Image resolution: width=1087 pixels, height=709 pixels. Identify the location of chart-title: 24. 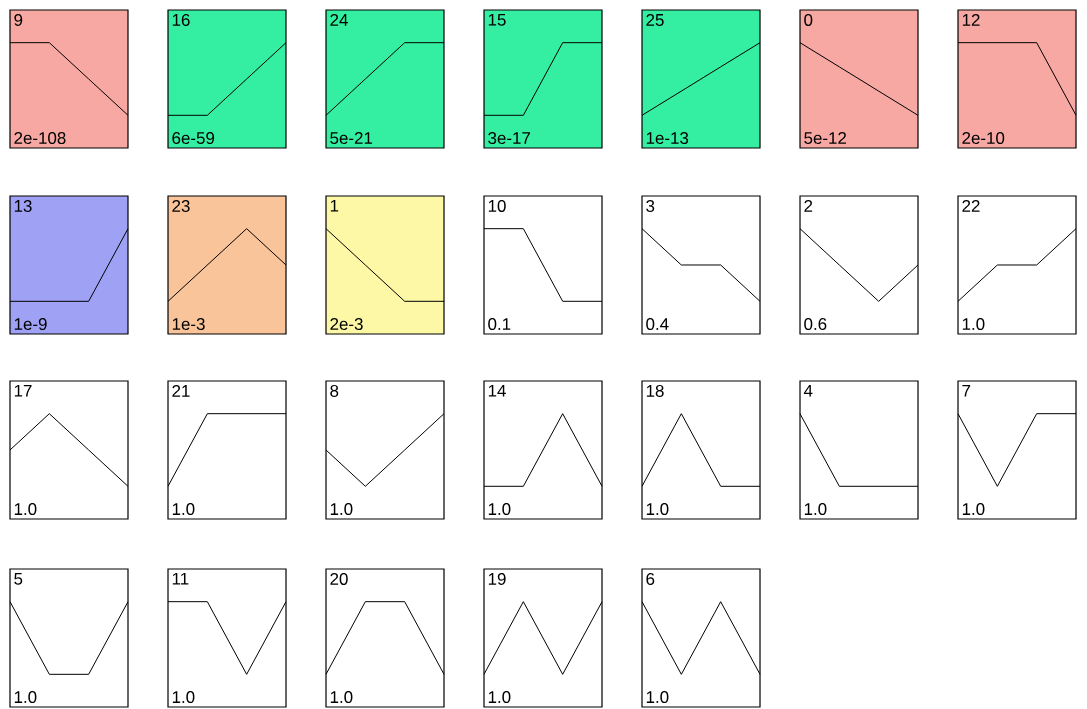
(339, 19).